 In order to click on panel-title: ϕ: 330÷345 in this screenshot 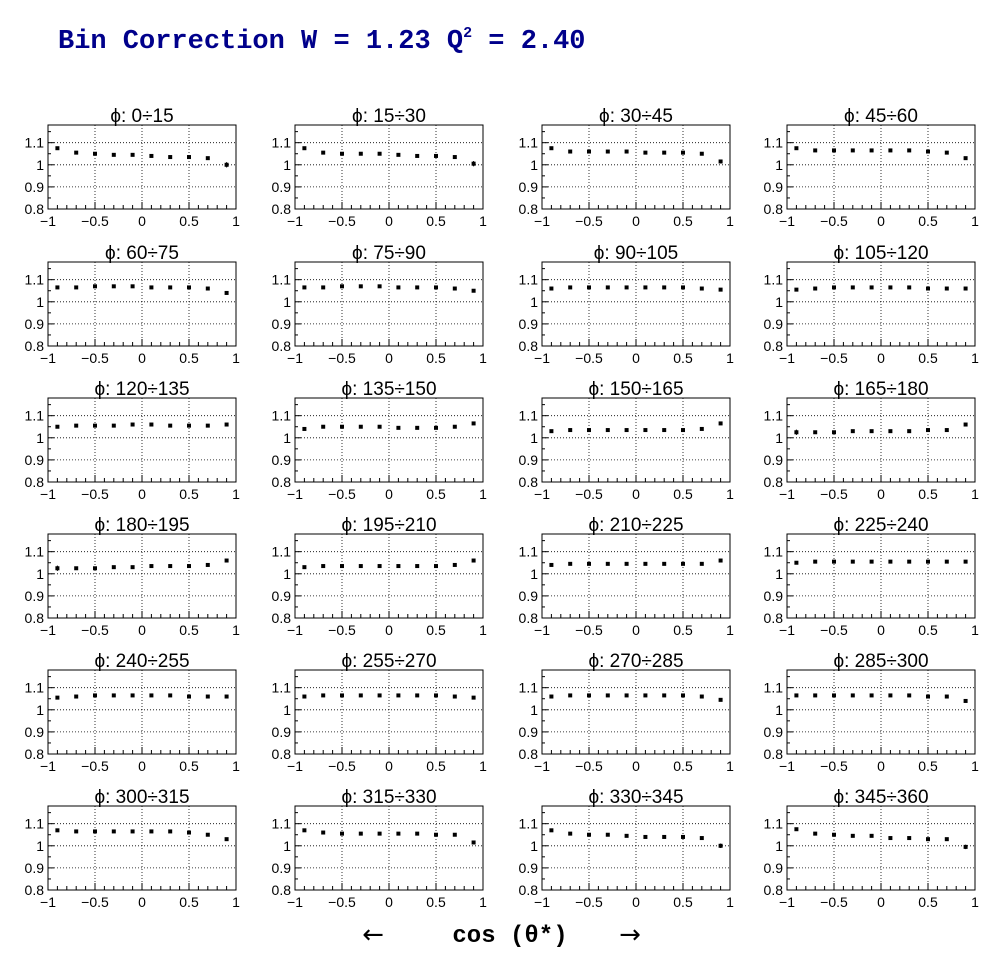, I will do `click(635, 797)`.